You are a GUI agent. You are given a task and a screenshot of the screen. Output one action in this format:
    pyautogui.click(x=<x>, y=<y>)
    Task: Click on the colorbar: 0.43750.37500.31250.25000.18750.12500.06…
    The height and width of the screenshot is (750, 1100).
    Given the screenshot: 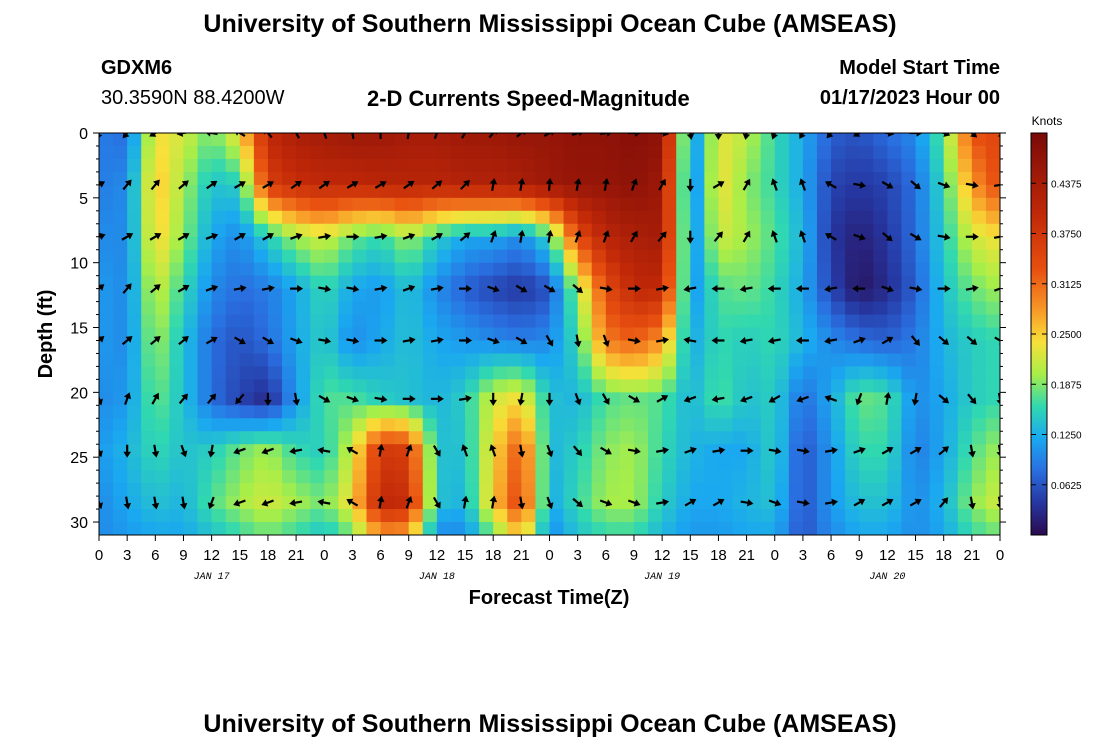 What is the action you would take?
    pyautogui.click(x=1056, y=334)
    